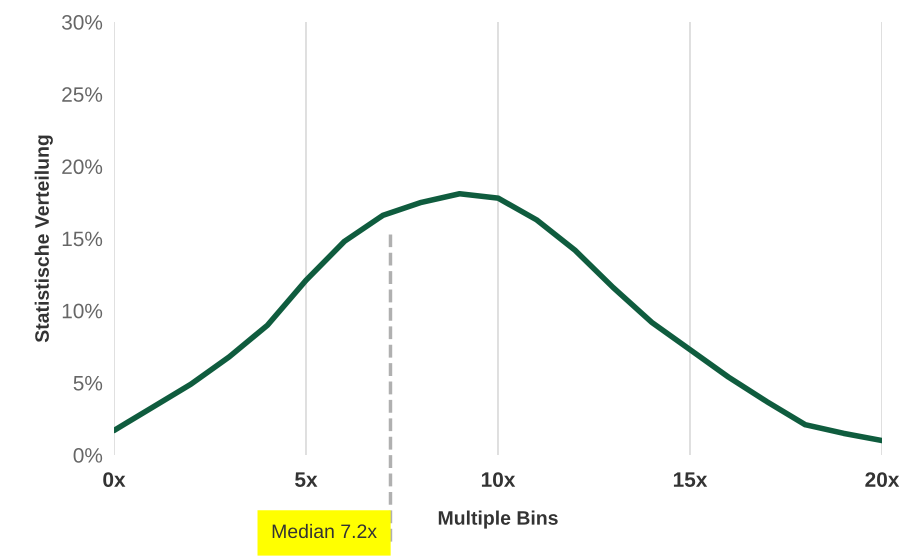  Describe the element at coordinates (498, 519) in the screenshot. I see `x-axis-title: Multiple Bins` at that location.